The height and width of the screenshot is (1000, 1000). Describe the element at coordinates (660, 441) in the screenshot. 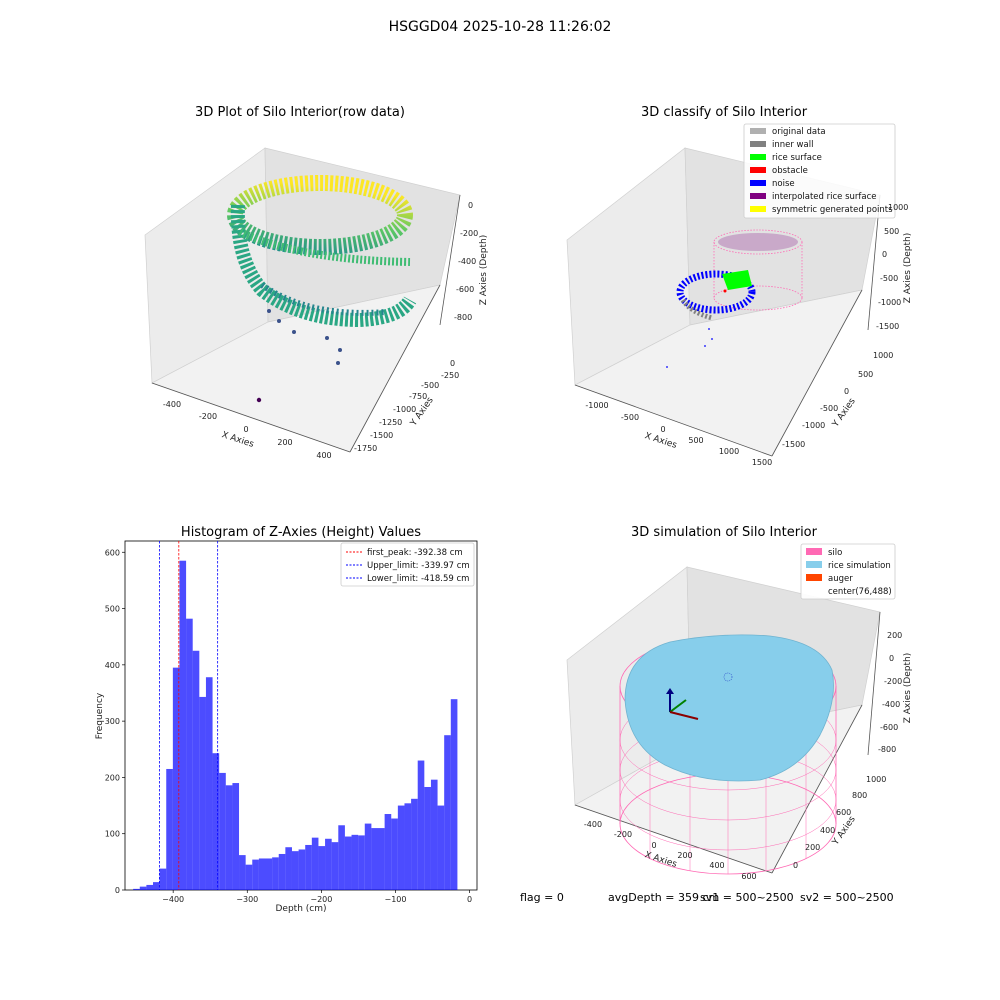

I see `classify-x-label: X Axies` at that location.